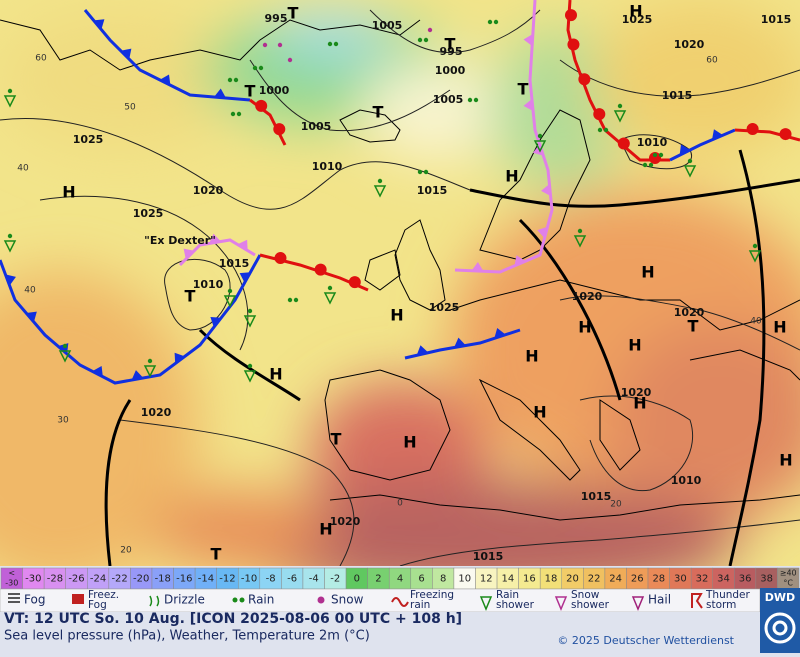  I want to click on temperature-label: 60, so click(712, 61).